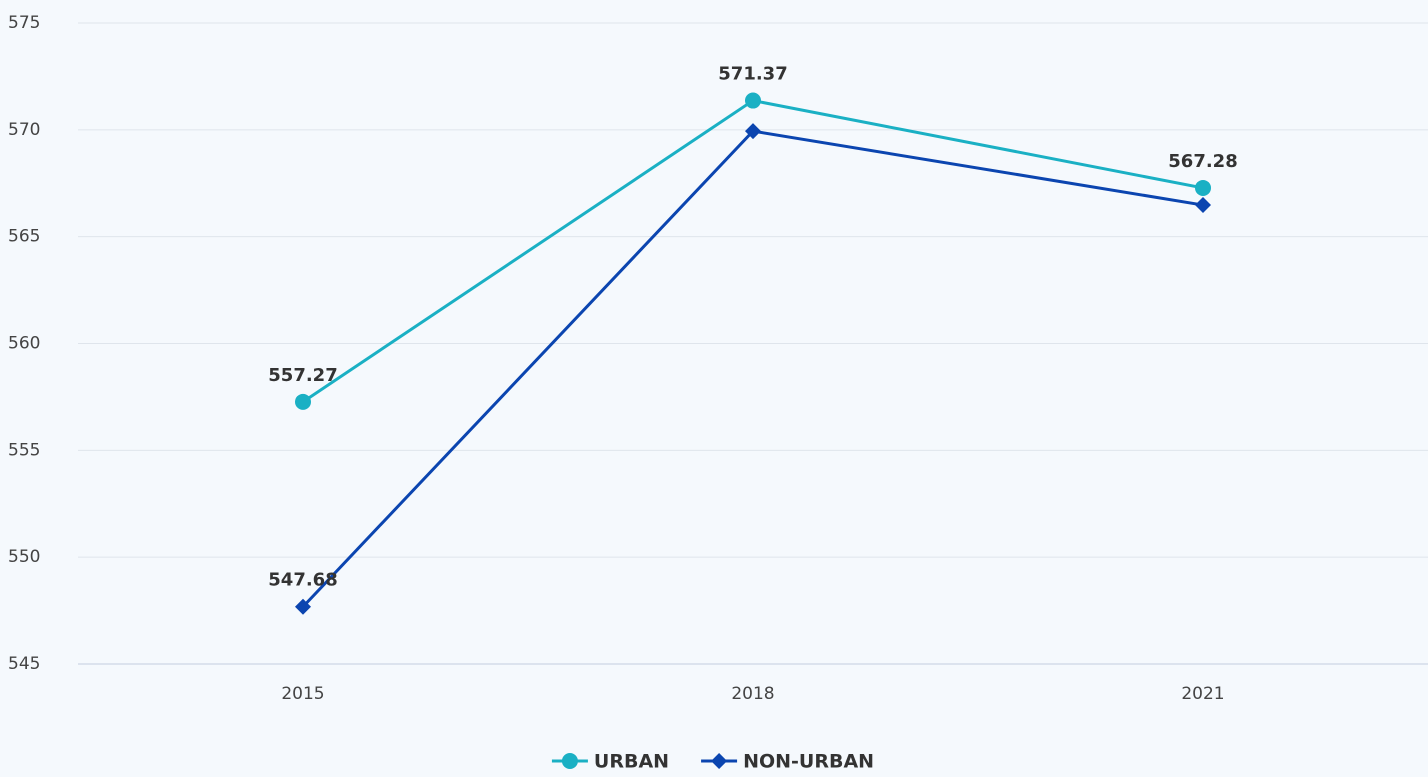 The image size is (1428, 777). Describe the element at coordinates (752, 694) in the screenshot. I see `x-tick-label: 2018` at that location.